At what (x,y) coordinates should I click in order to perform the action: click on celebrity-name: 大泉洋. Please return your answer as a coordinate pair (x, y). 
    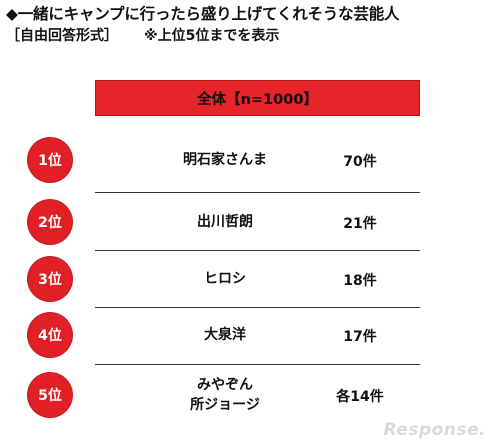
    Looking at the image, I should click on (225, 335).